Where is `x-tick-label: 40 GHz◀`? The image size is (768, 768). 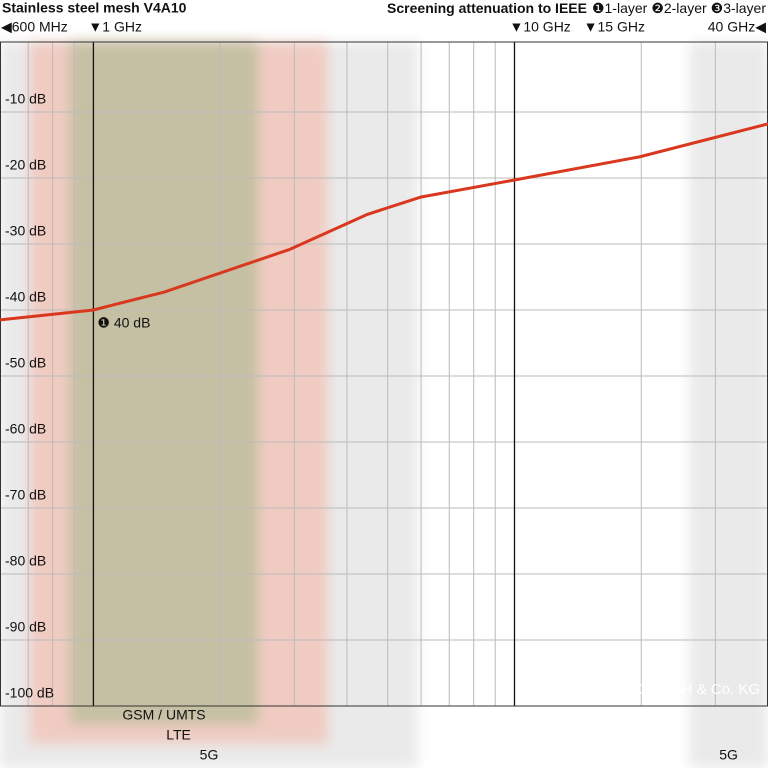
x-tick-label: 40 GHz◀ is located at coordinates (737, 27).